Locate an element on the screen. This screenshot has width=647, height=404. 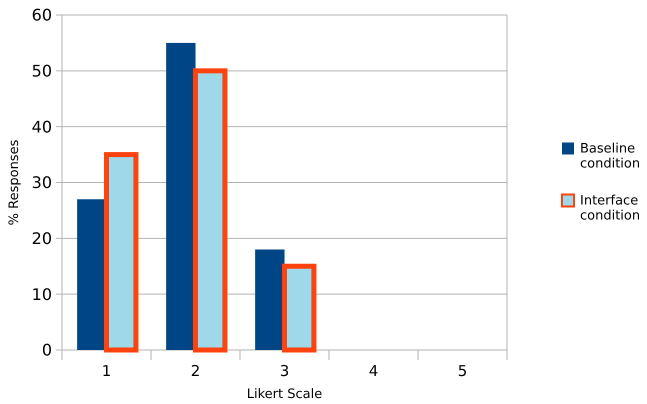
y-tick-label: 60 is located at coordinates (42, 15).